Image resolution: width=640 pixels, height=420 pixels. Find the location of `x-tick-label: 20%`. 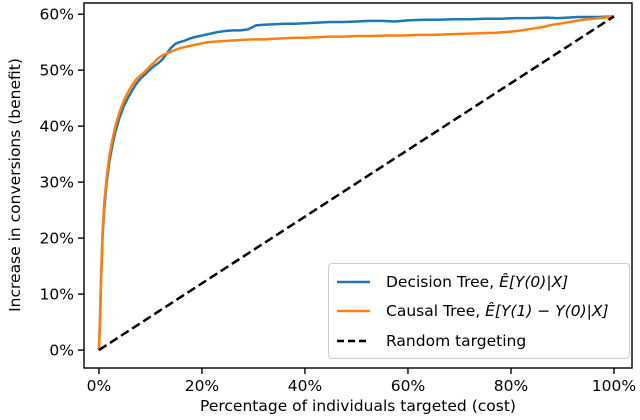

x-tick-label: 20% is located at coordinates (202, 386).